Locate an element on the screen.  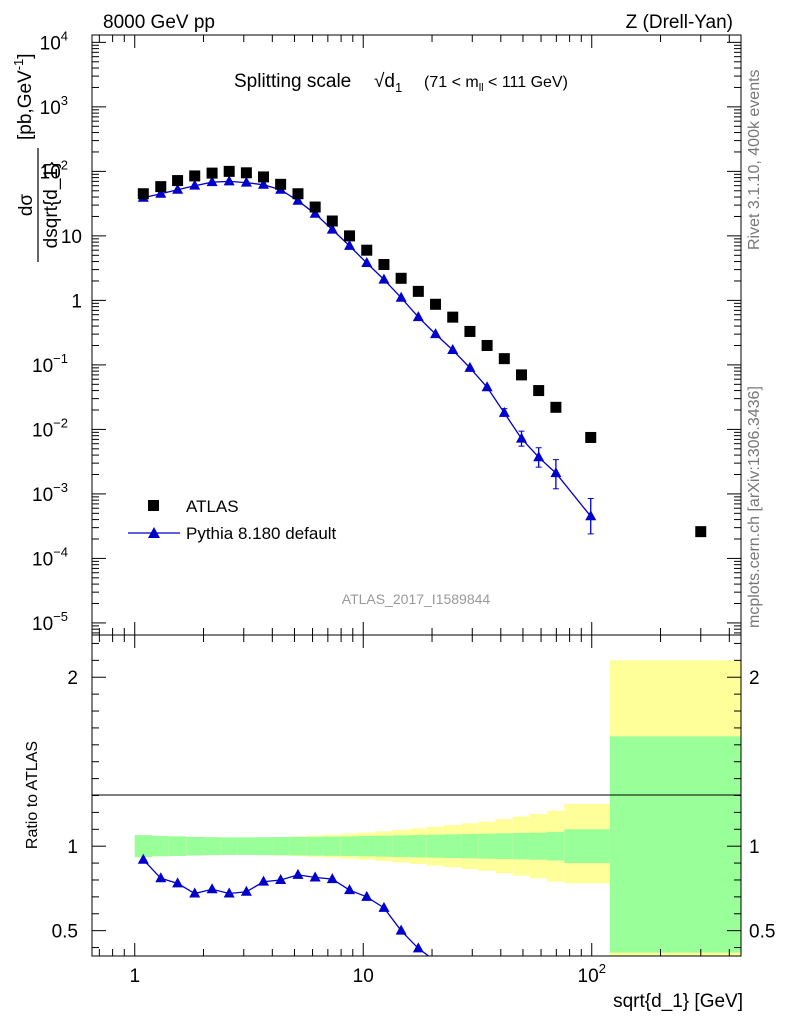
y-label-unit-a: [pb,GeV is located at coordinates (25, 105).